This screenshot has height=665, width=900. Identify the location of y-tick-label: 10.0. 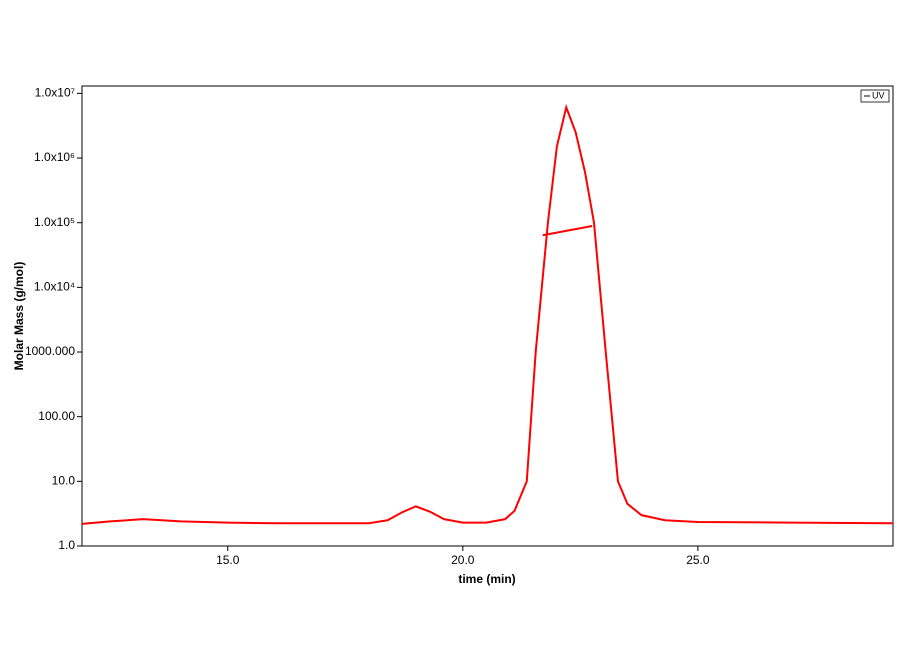
(64, 481).